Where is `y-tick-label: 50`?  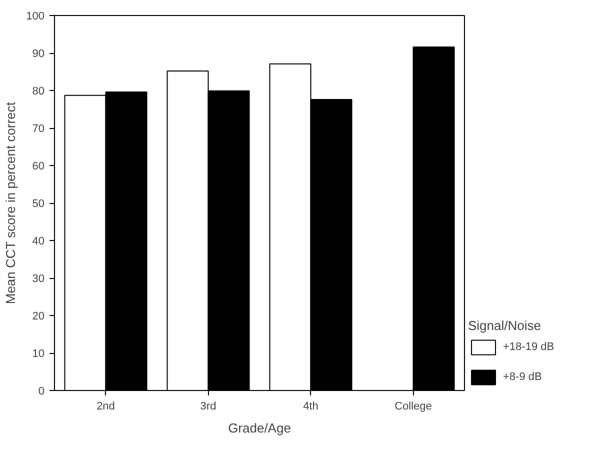
y-tick-label: 50 is located at coordinates (38, 204).